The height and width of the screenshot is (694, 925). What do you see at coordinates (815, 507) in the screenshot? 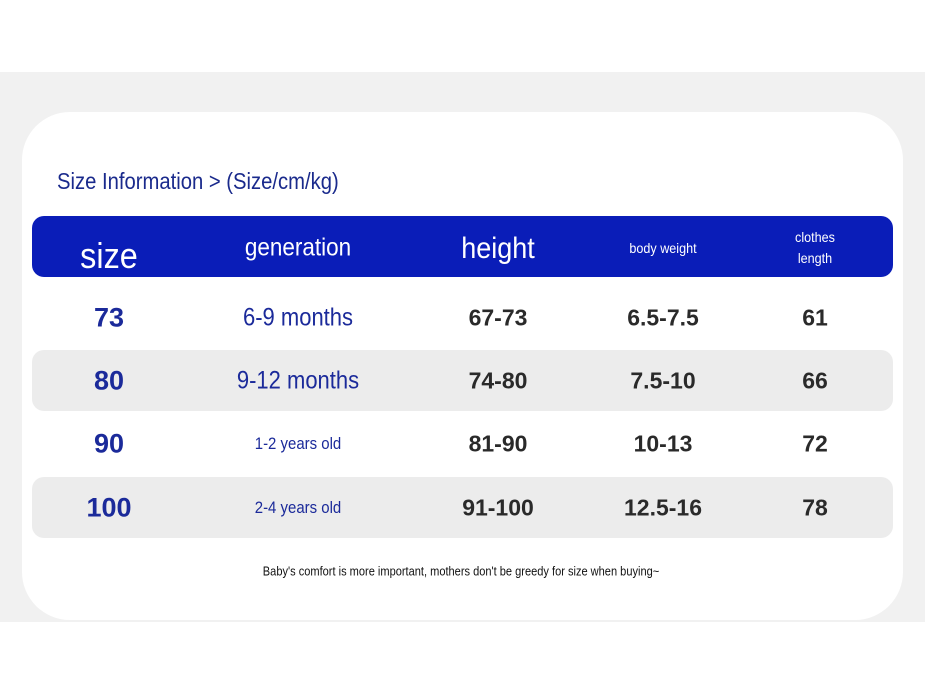
I see `table-cell: 78` at bounding box center [815, 507].